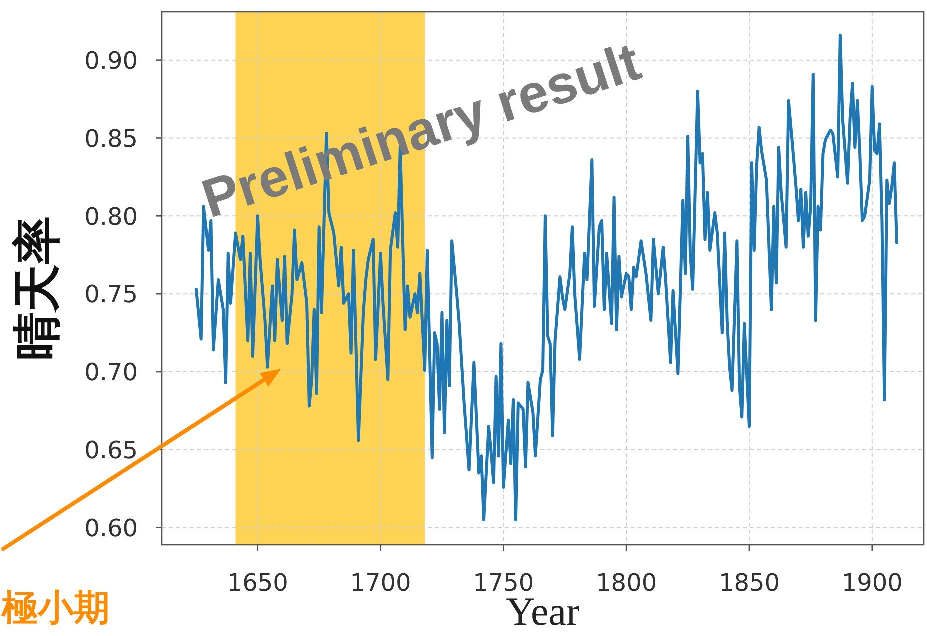  I want to click on y-tick-label: 0.60, so click(111, 528).